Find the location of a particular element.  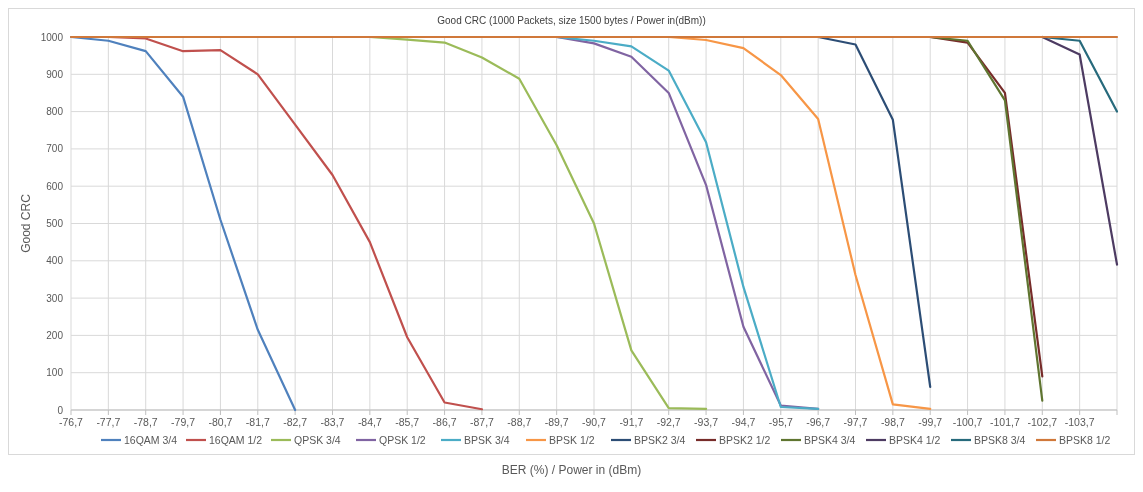

x-tick-label: -93,7 is located at coordinates (706, 422).